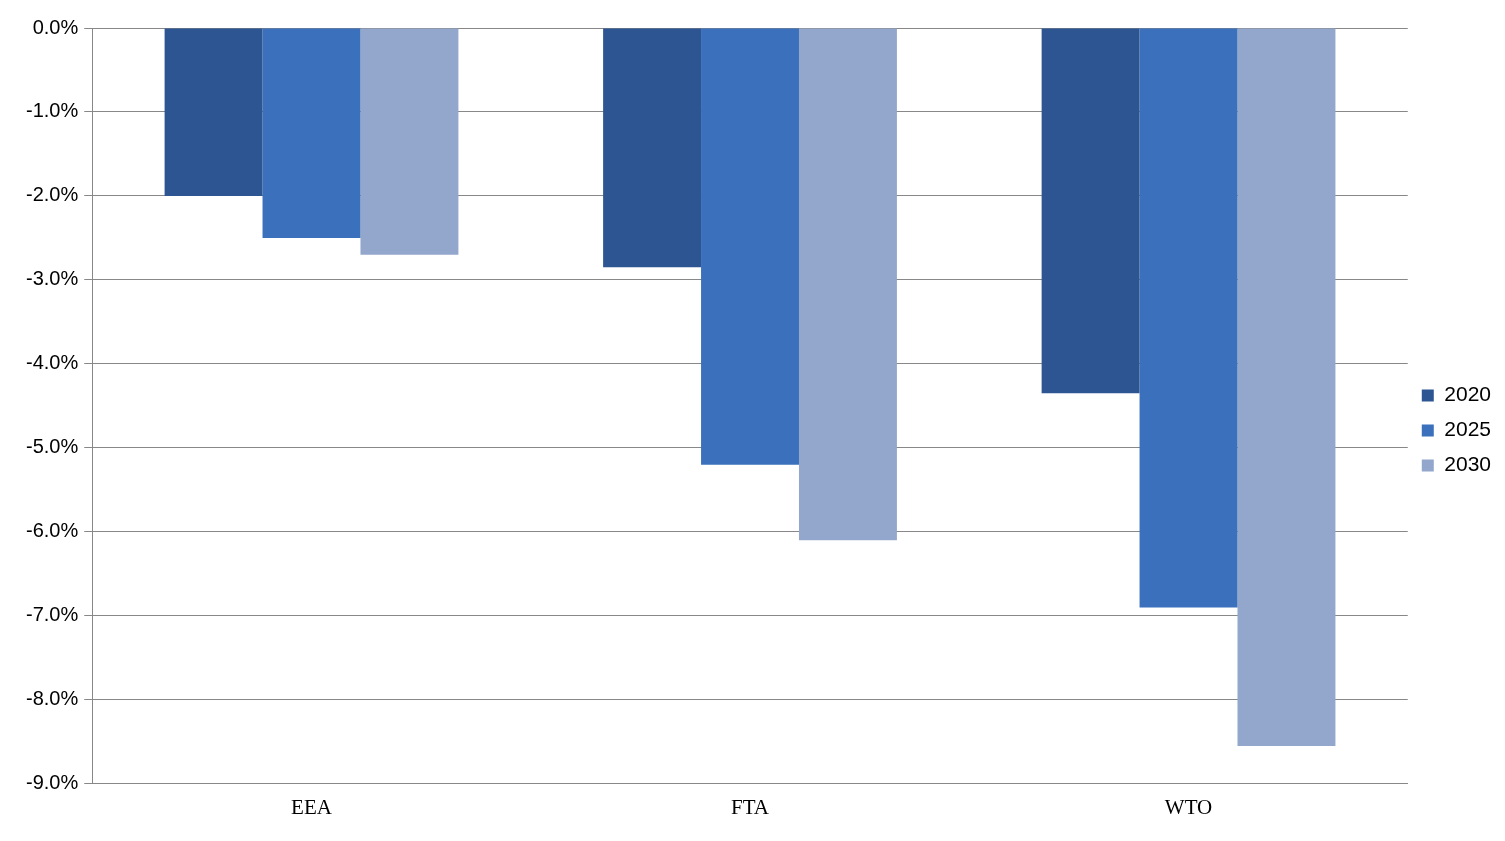 The height and width of the screenshot is (841, 1505). What do you see at coordinates (52, 278) in the screenshot?
I see `y-tick-label: -3.0%` at bounding box center [52, 278].